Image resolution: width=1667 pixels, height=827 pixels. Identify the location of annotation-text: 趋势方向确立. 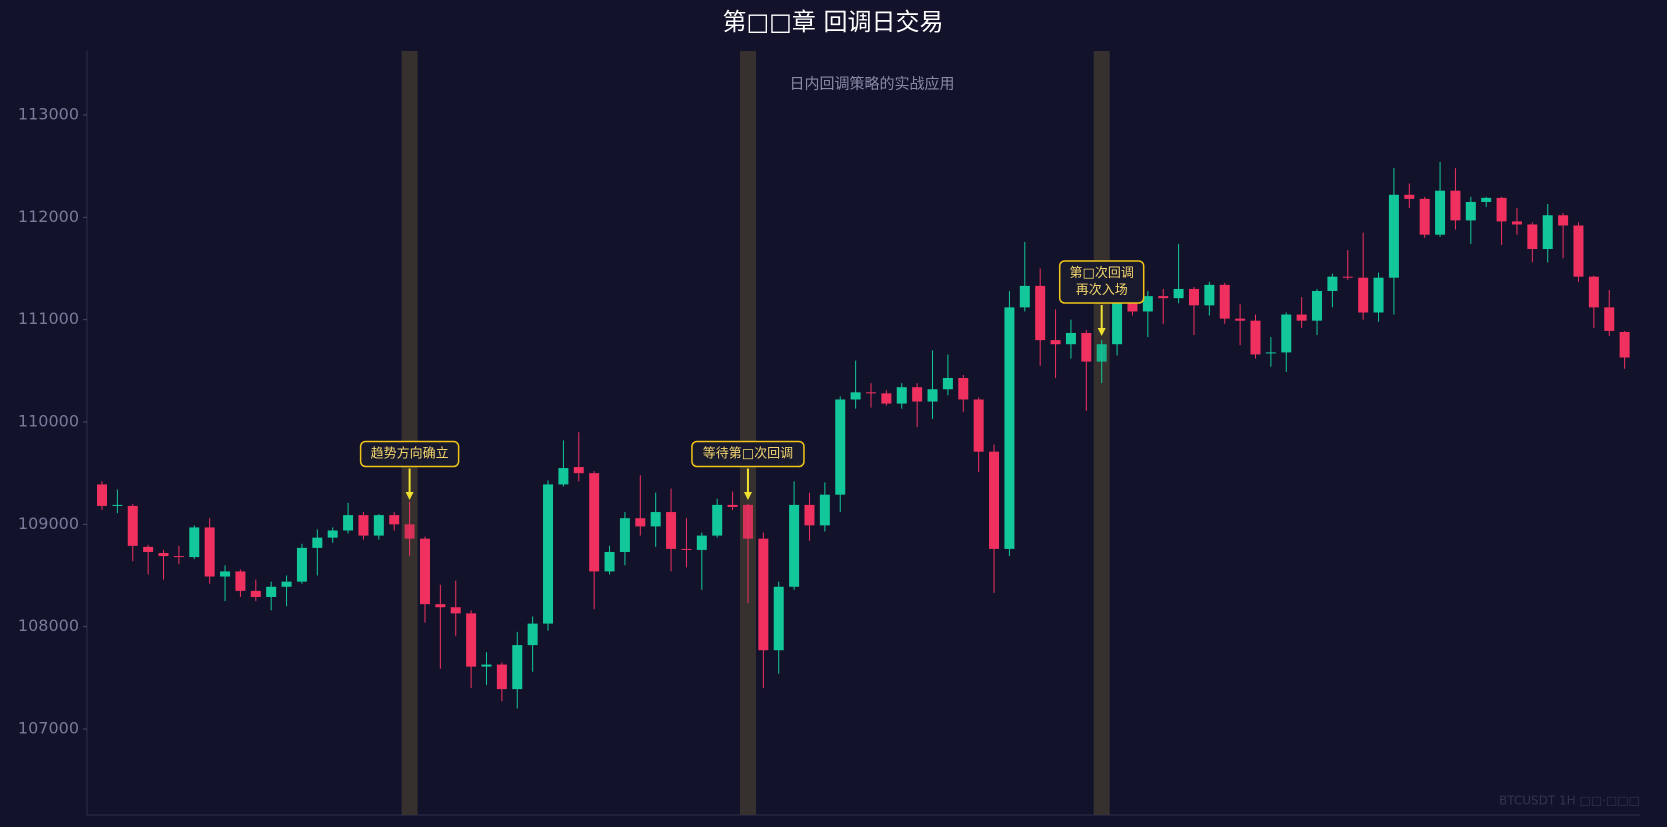
(410, 454).